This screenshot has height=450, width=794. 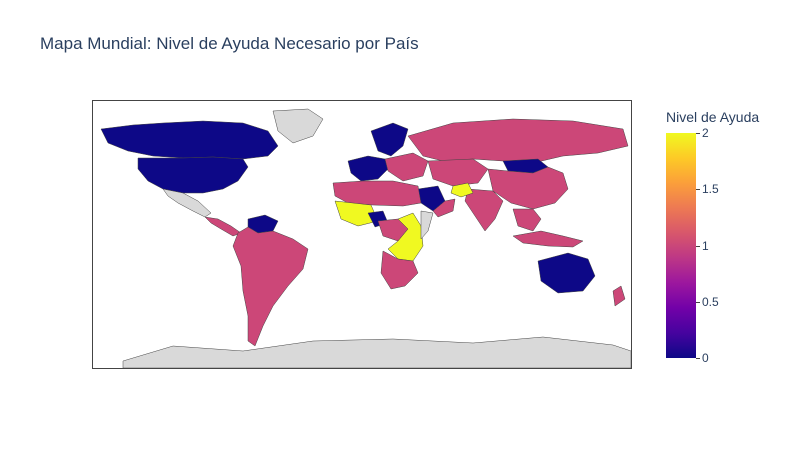 I want to click on region-eastern-europe, so click(x=406, y=167).